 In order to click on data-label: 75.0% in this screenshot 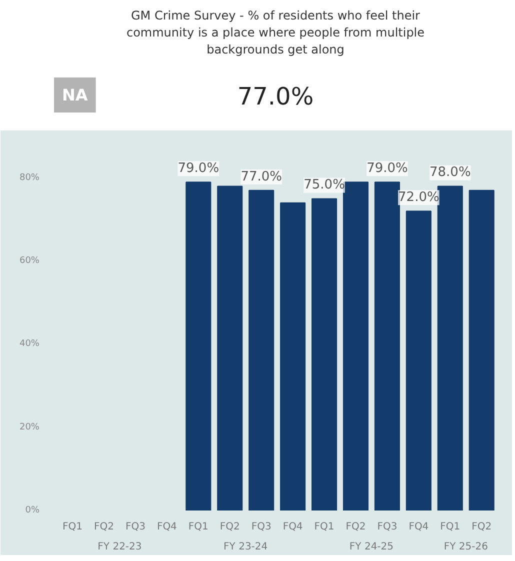, I will do `click(324, 185)`.